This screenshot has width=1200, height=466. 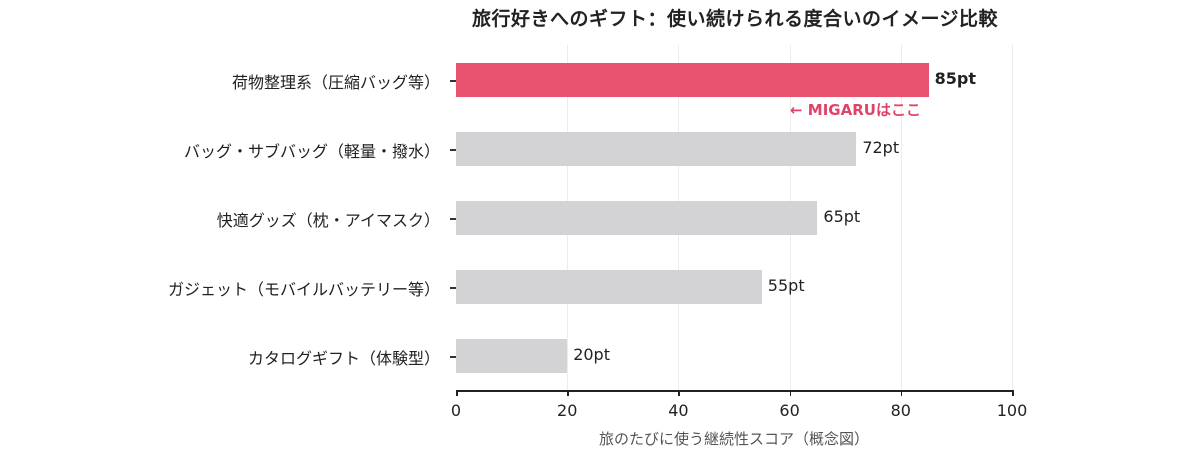 What do you see at coordinates (881, 147) in the screenshot?
I see `value-label: 72pt` at bounding box center [881, 147].